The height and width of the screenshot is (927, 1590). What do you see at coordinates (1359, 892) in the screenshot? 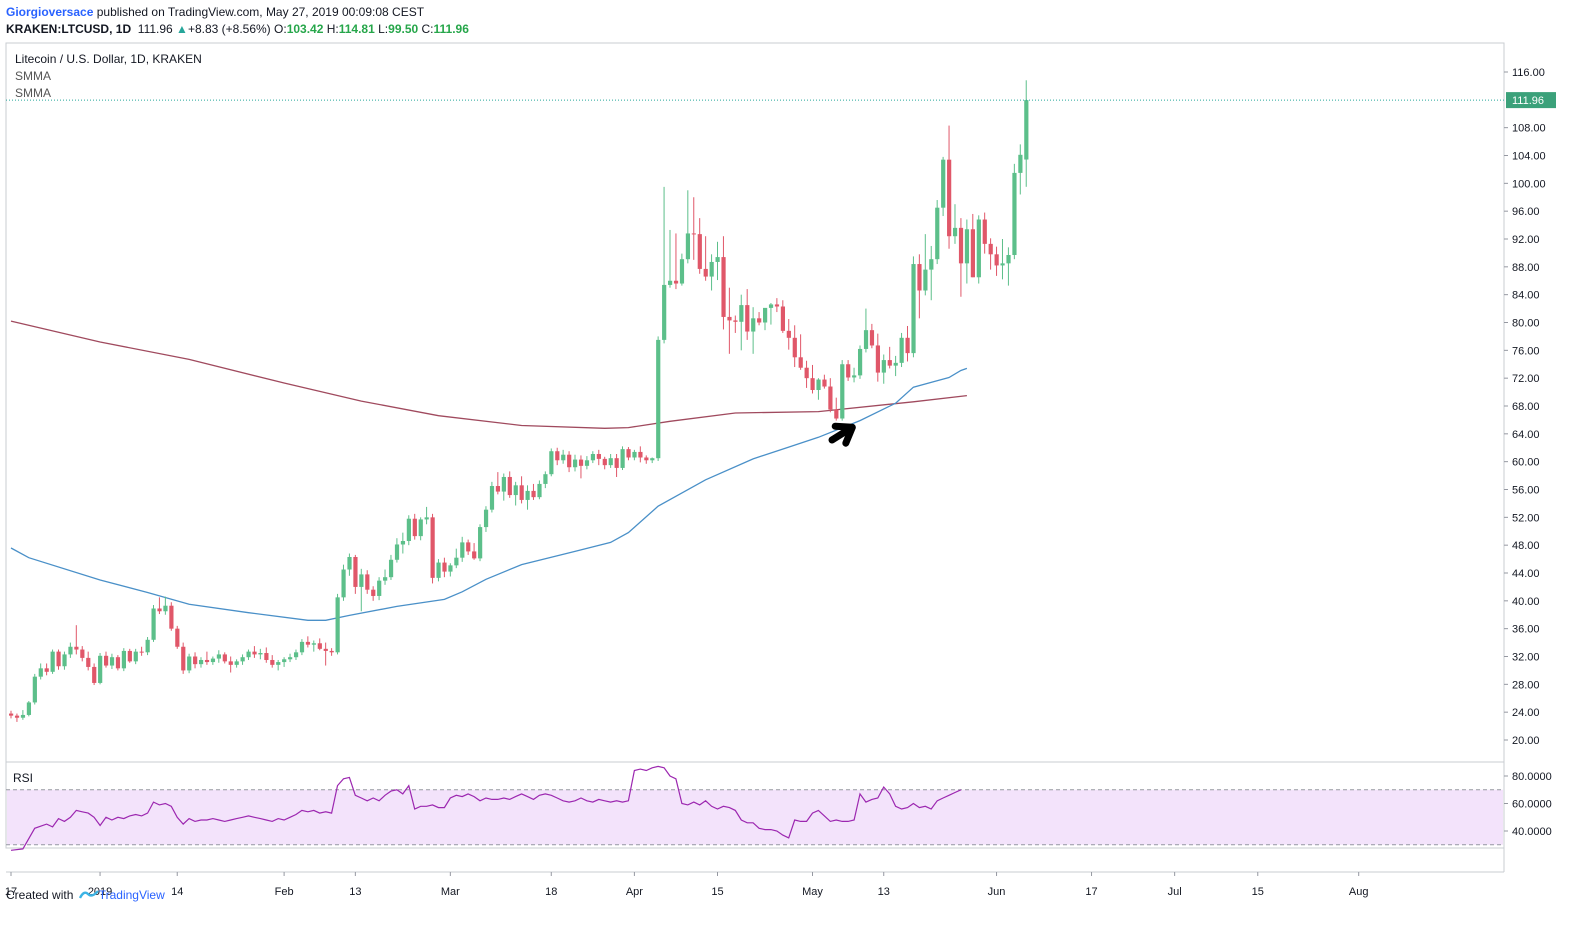
I see `time-tick-label: Aug` at bounding box center [1359, 892].